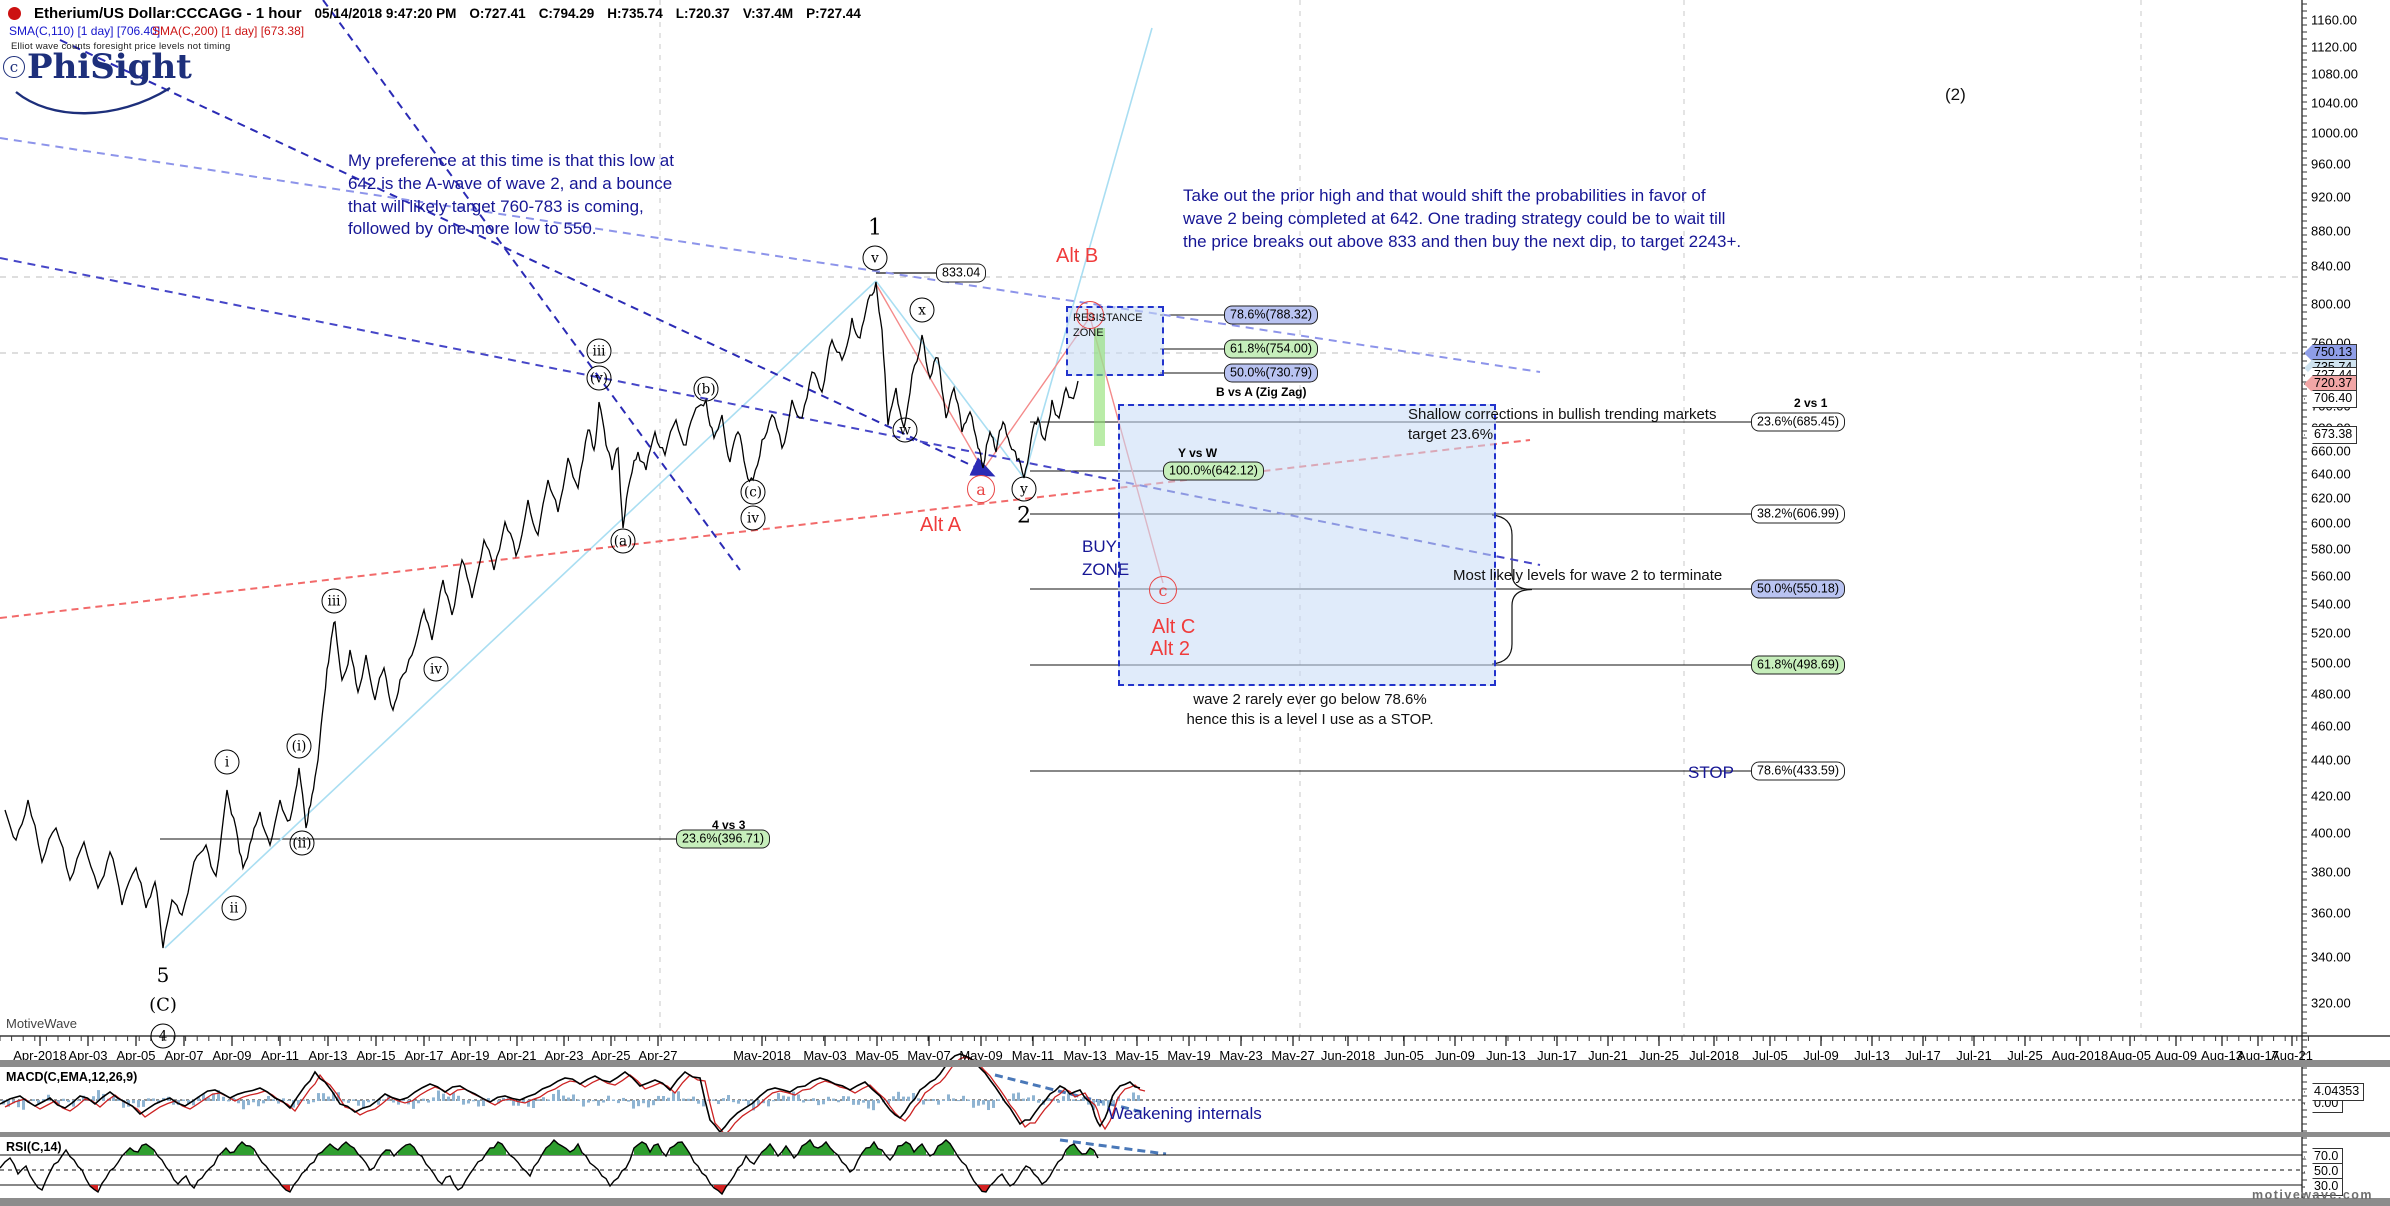 This screenshot has height=1206, width=2390. I want to click on navy-arrow-line, so click(527, 258).